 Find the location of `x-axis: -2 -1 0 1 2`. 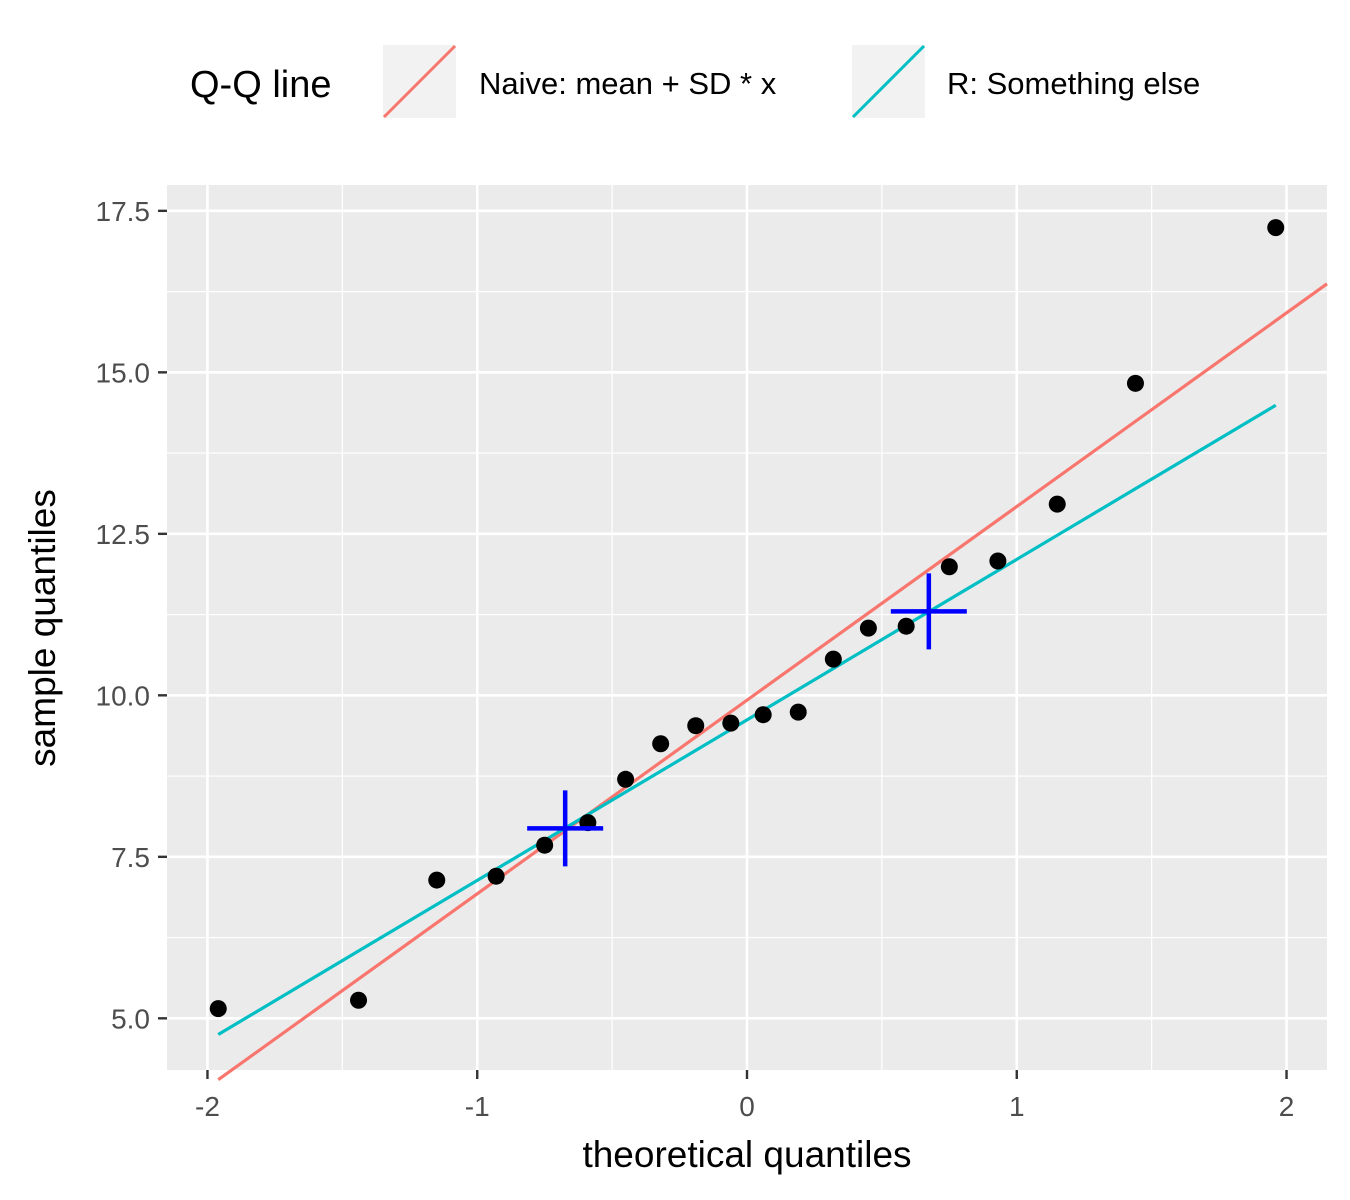

x-axis: -2 -1 0 1 2 is located at coordinates (744, 1096).